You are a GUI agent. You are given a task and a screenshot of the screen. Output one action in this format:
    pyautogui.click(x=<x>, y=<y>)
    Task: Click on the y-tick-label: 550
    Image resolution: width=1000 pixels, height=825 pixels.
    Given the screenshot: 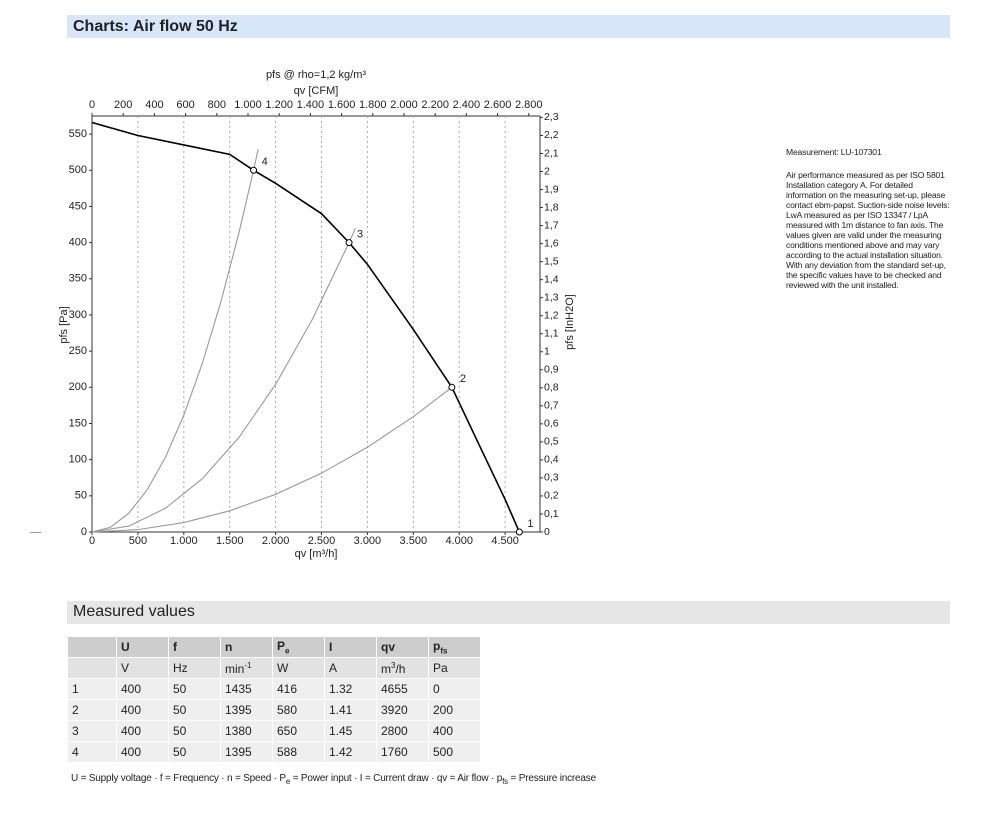 What is the action you would take?
    pyautogui.click(x=78, y=134)
    